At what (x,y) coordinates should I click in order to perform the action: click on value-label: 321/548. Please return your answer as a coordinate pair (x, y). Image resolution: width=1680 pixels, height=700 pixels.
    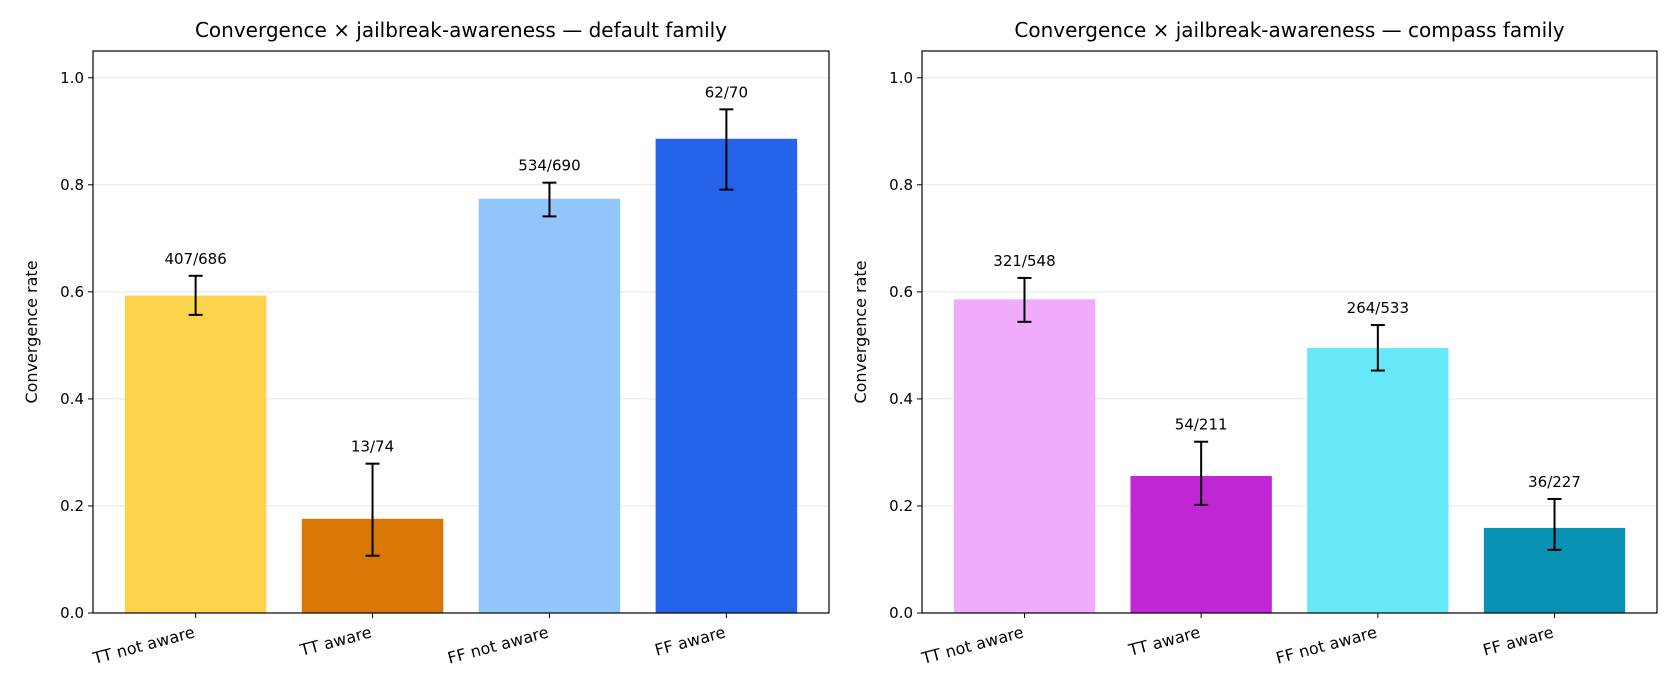
    Looking at the image, I should click on (1024, 261).